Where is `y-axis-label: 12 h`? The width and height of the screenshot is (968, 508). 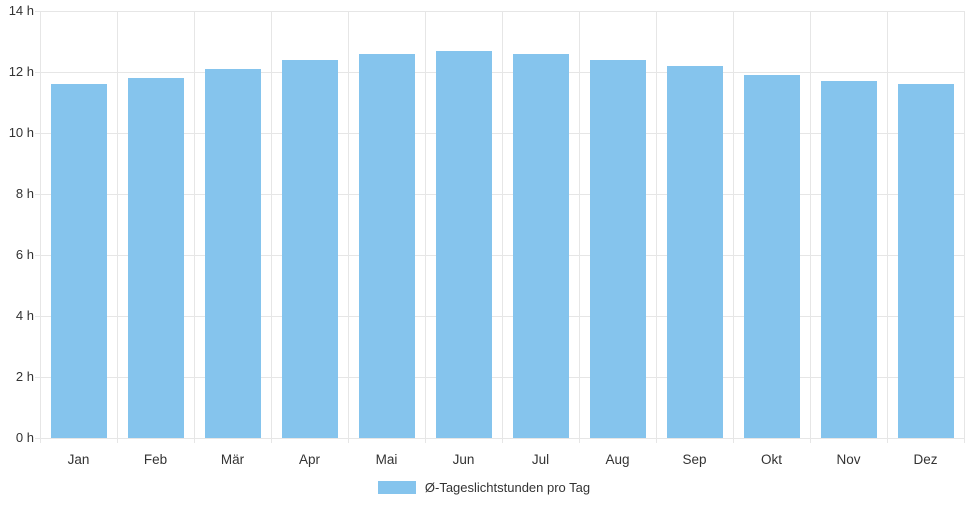
y-axis-label: 12 h is located at coordinates (21, 71).